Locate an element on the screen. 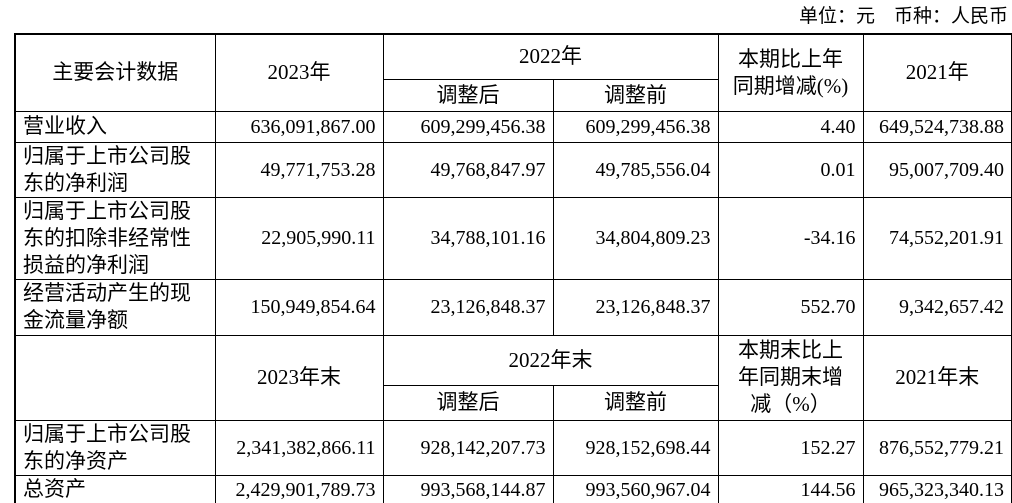 The width and height of the screenshot is (1012, 503). header2-empty-cell is located at coordinates (115, 377).